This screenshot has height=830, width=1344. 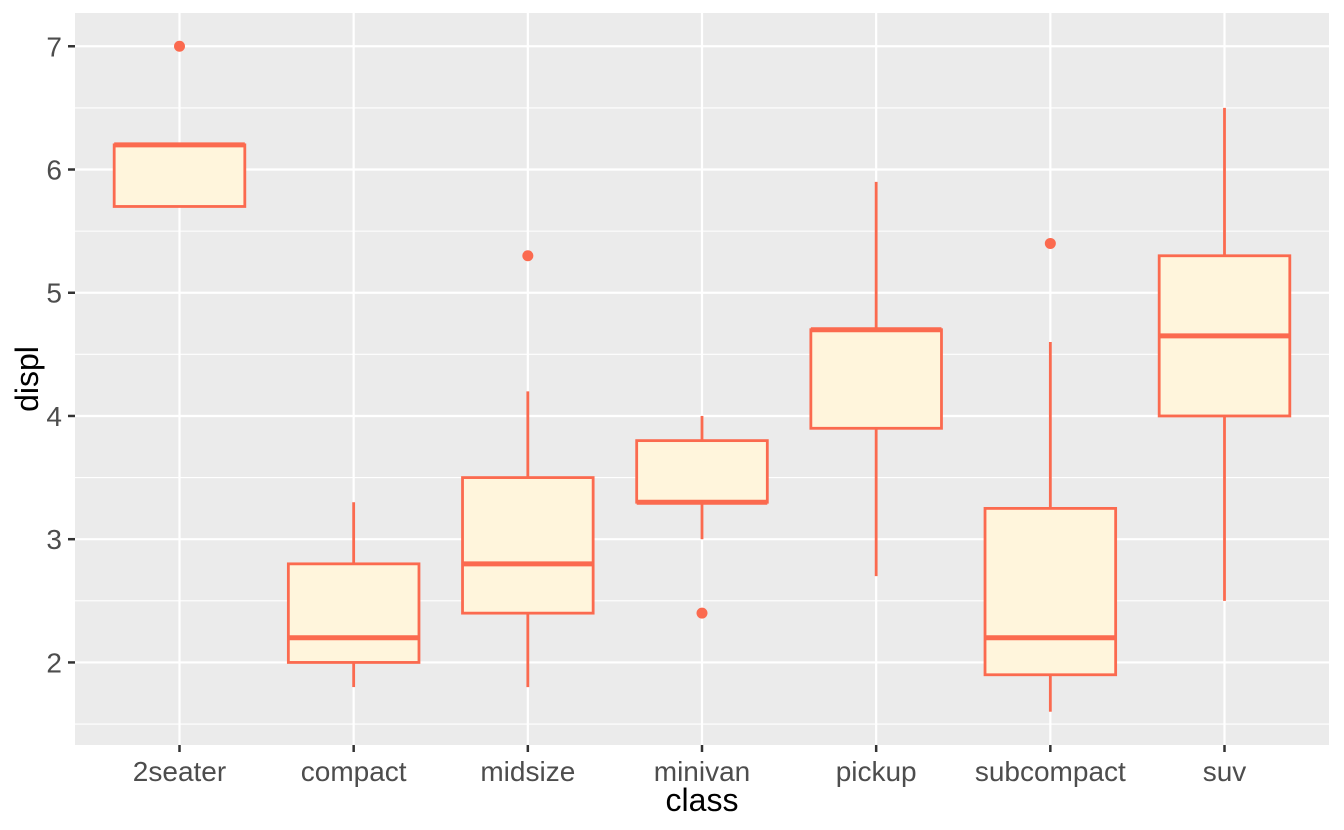 What do you see at coordinates (702, 771) in the screenshot?
I see `x-tick-label: minivan` at bounding box center [702, 771].